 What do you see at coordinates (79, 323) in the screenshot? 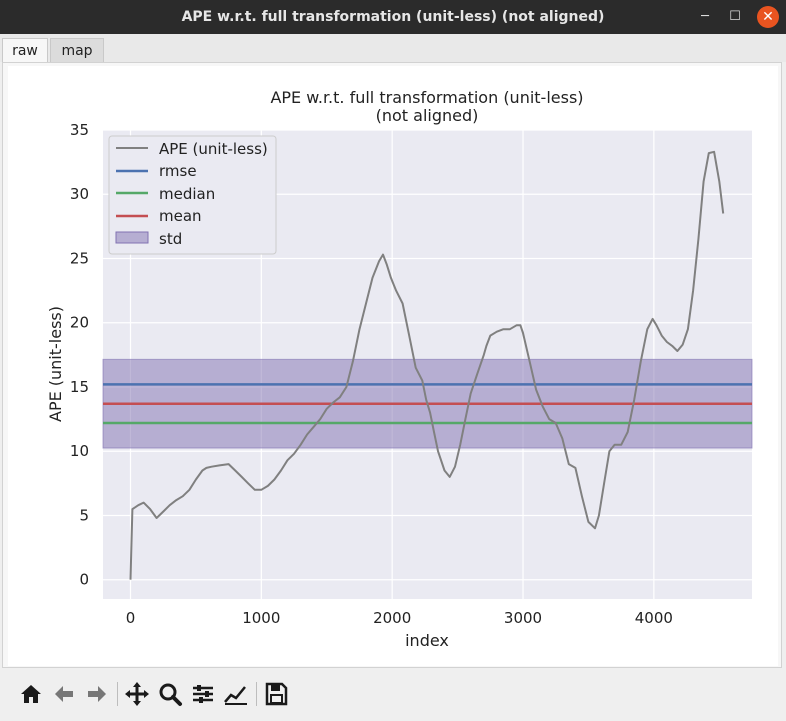
I see `y-tick-label: 20` at bounding box center [79, 323].